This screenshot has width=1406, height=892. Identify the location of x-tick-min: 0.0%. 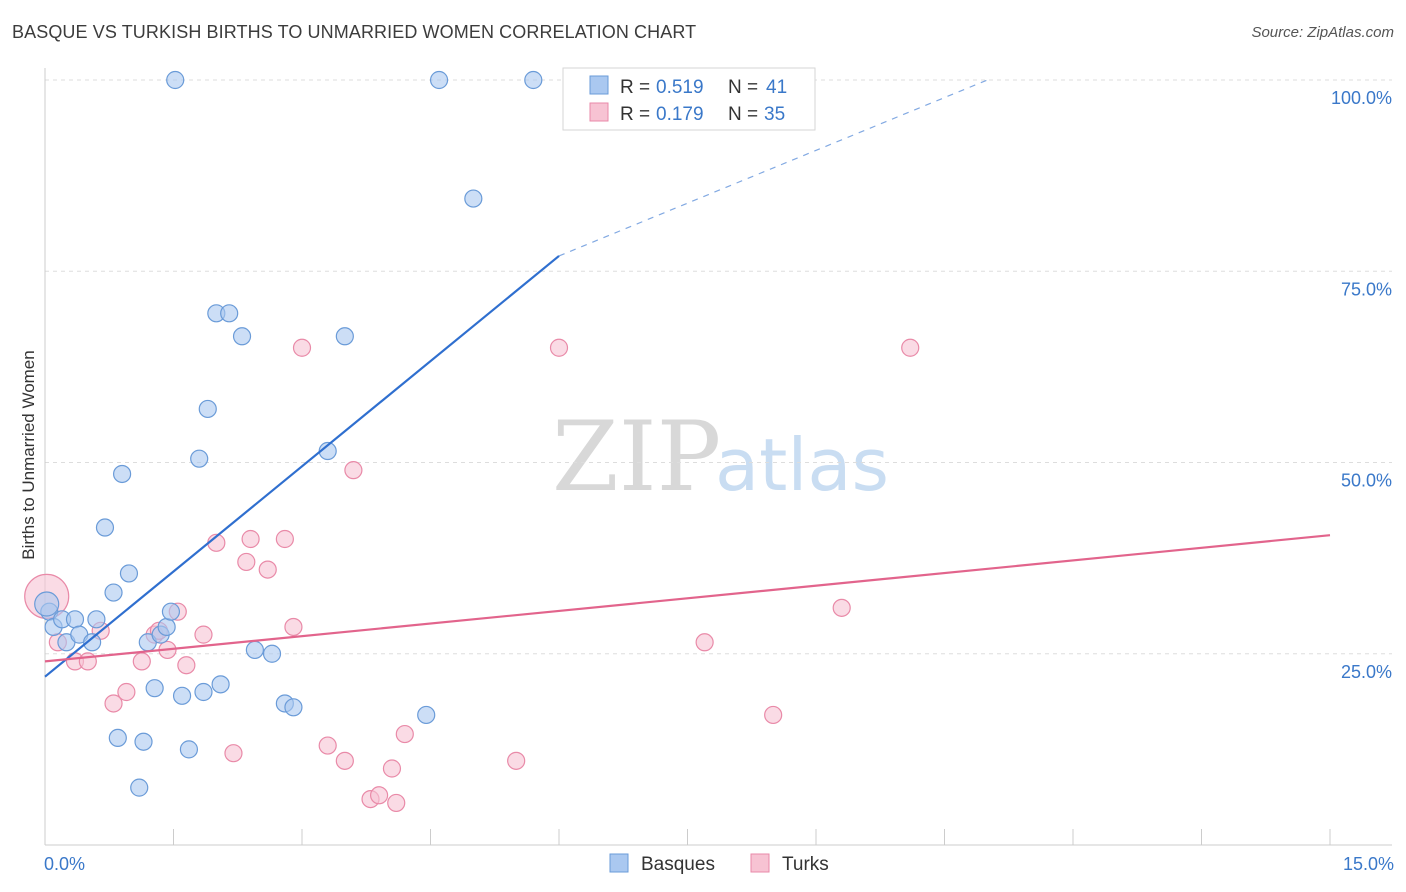
(64, 864).